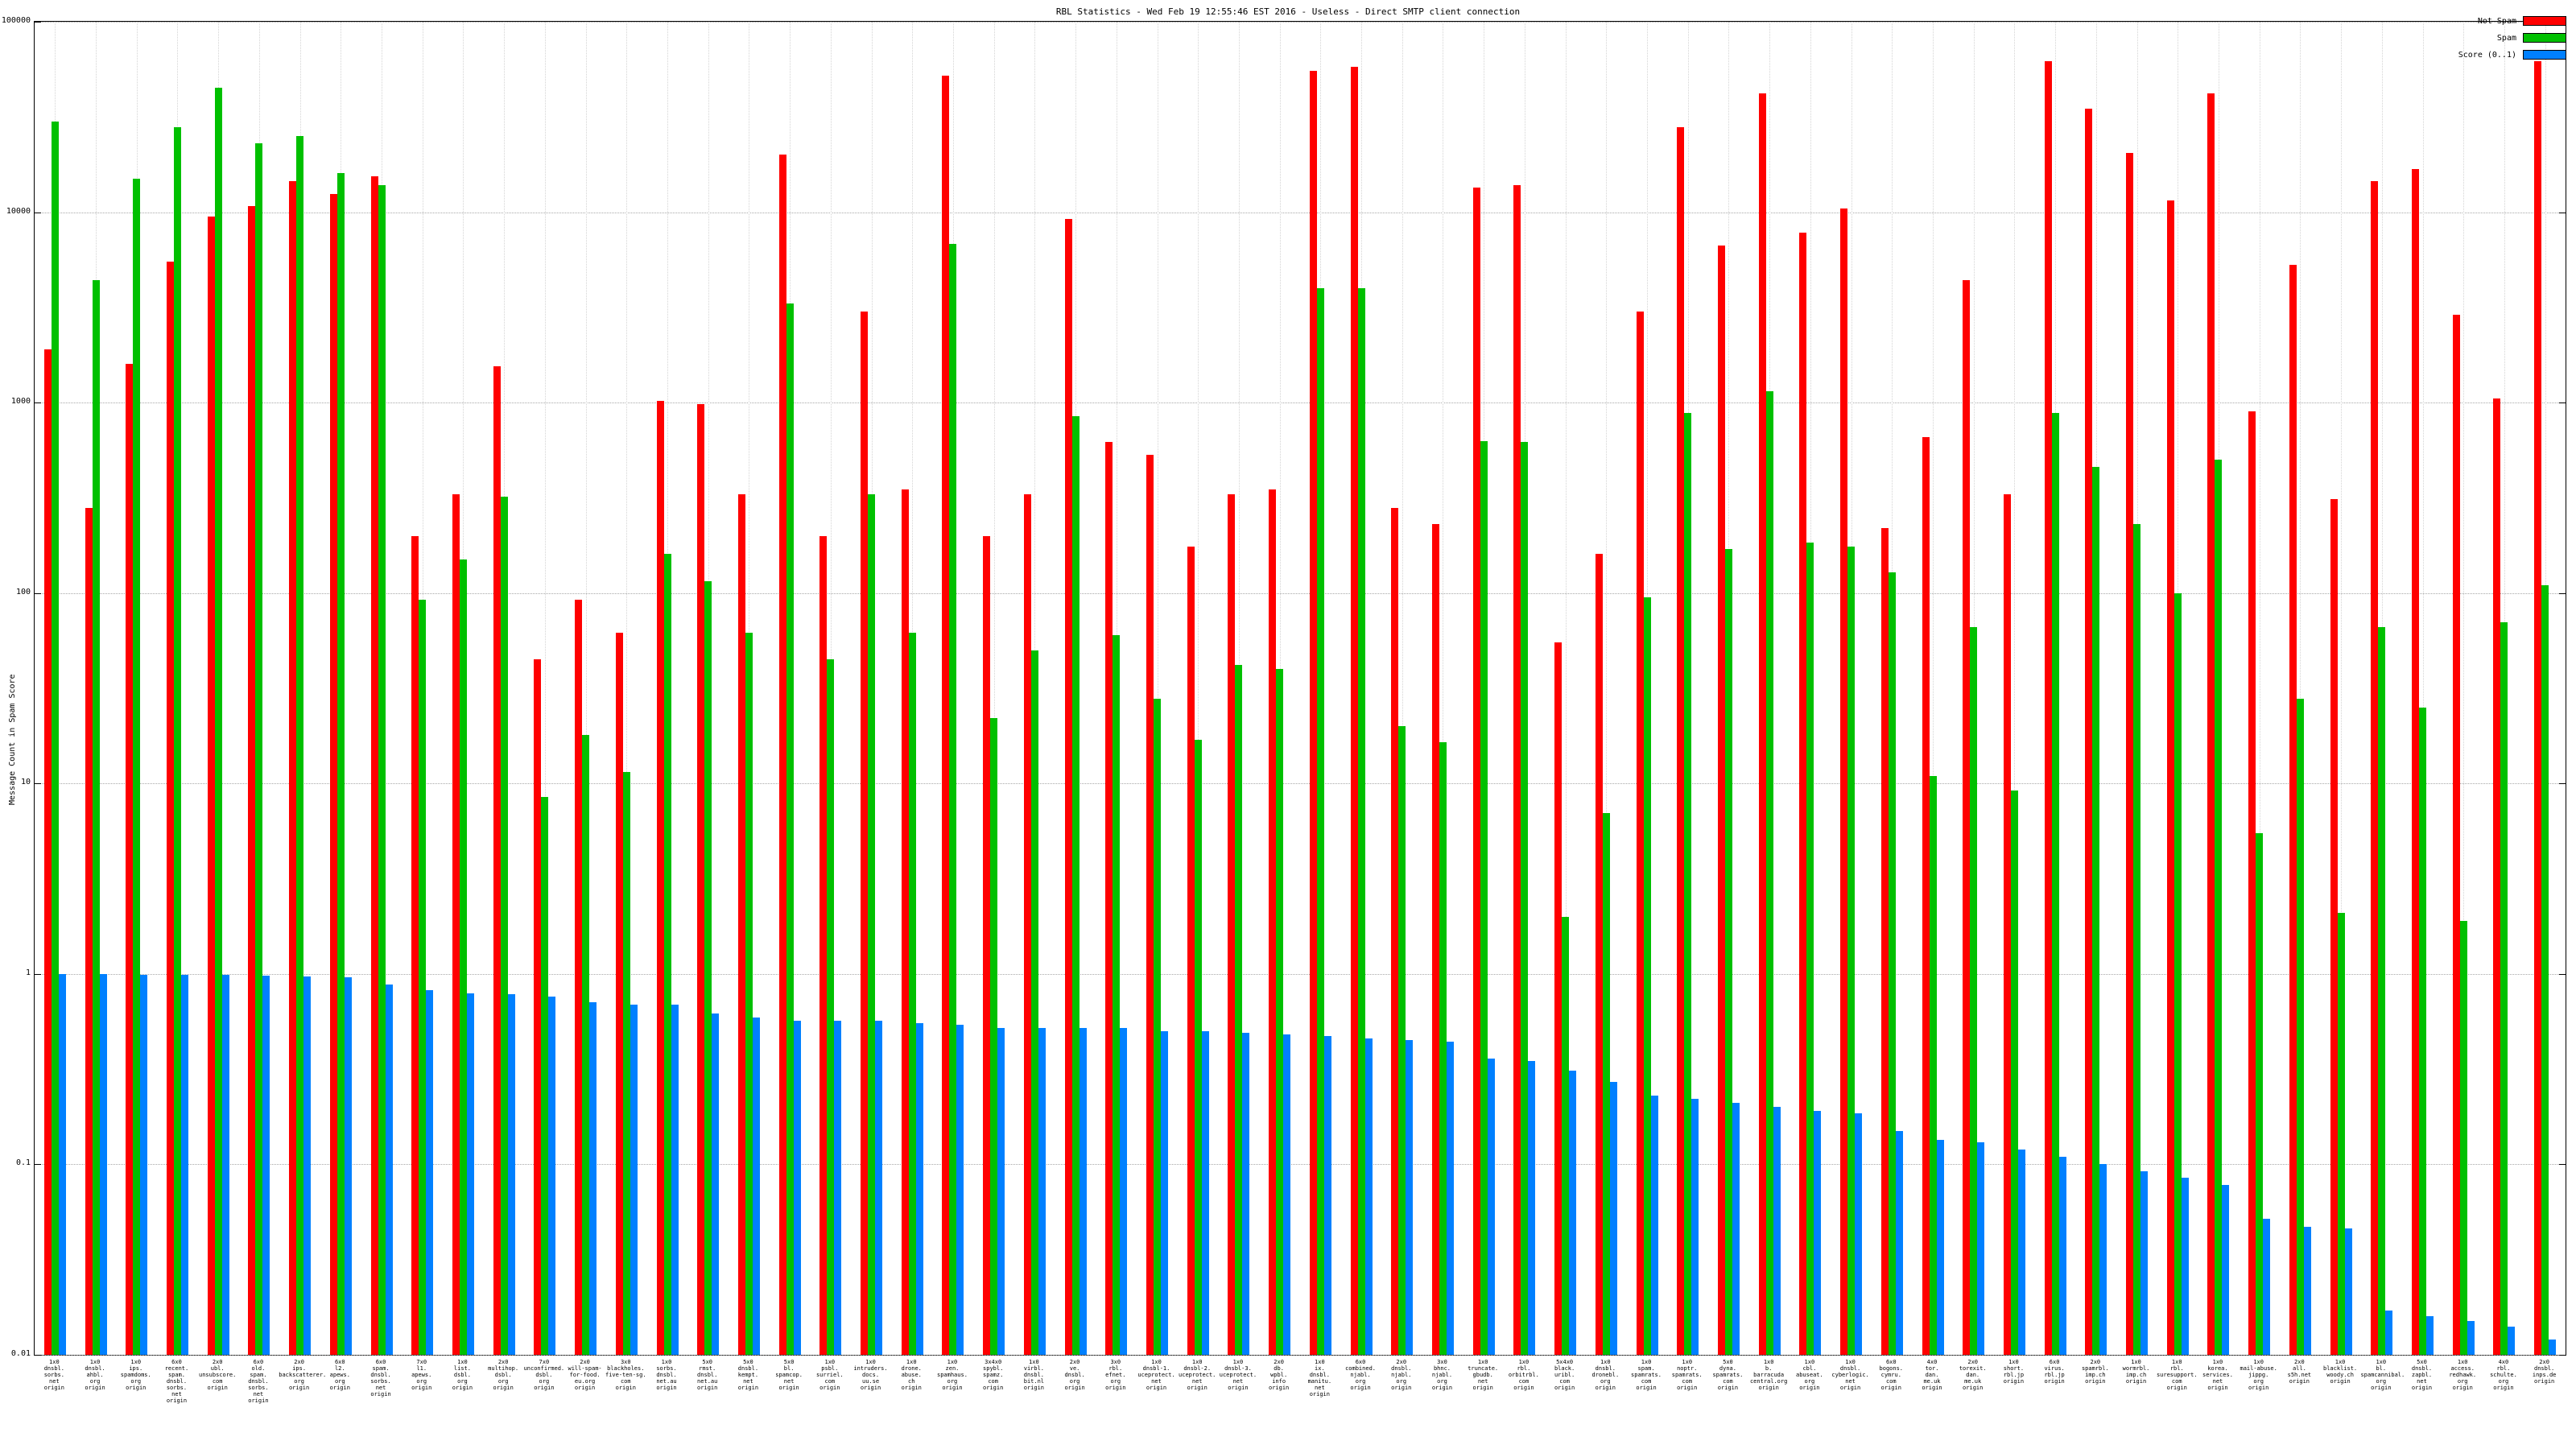 This screenshot has width=2576, height=1449. I want to click on y-axis-tick-labels: 100000 10000 1000 100 10 1 0.1 0.01, so click(16, 724).